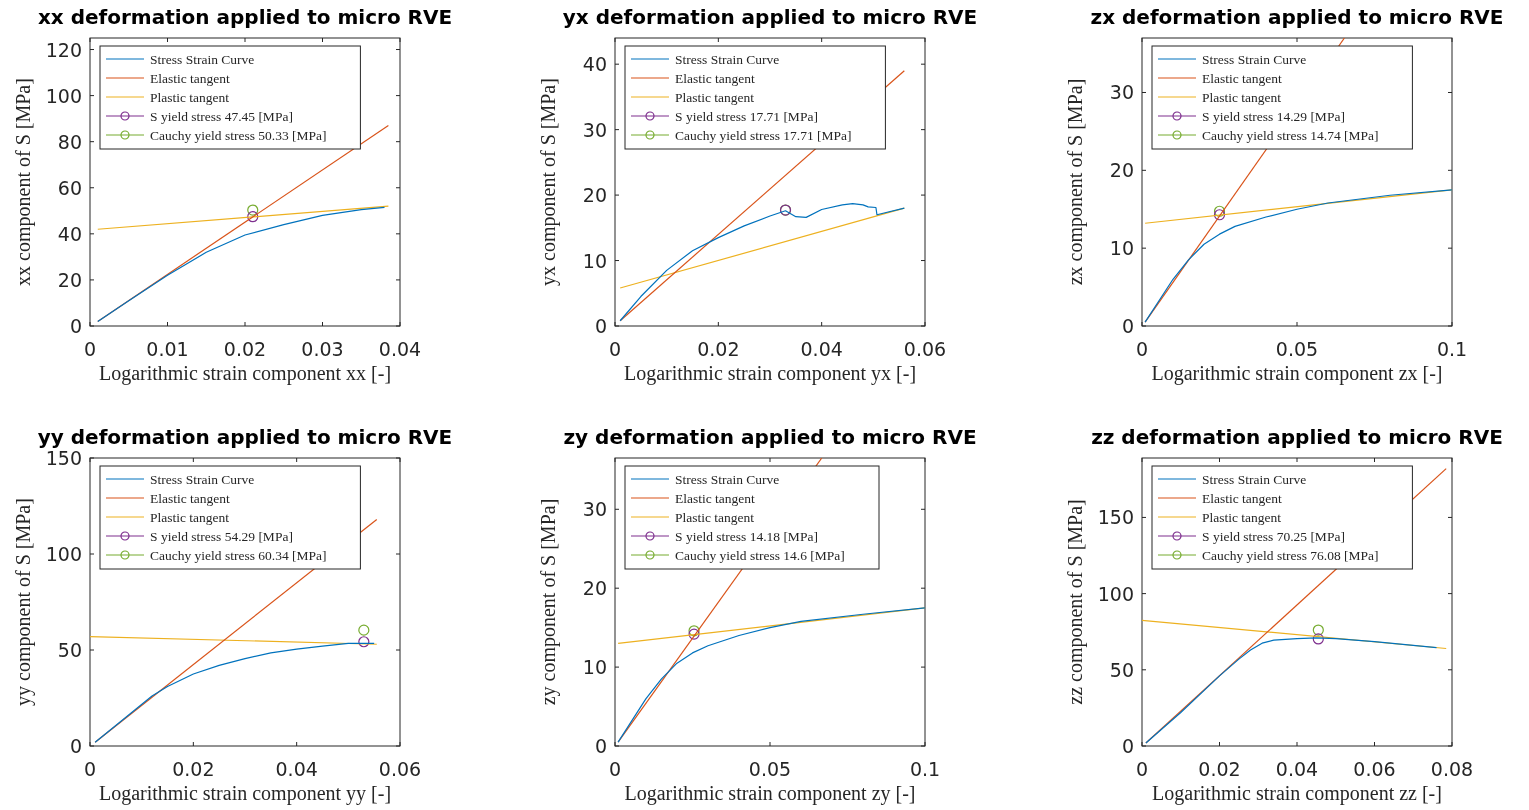 Image resolution: width=1529 pixels, height=810 pixels. Describe the element at coordinates (763, 135) in the screenshot. I see `legend-label: Cauchy yield stress 17.71 [MPa]` at that location.